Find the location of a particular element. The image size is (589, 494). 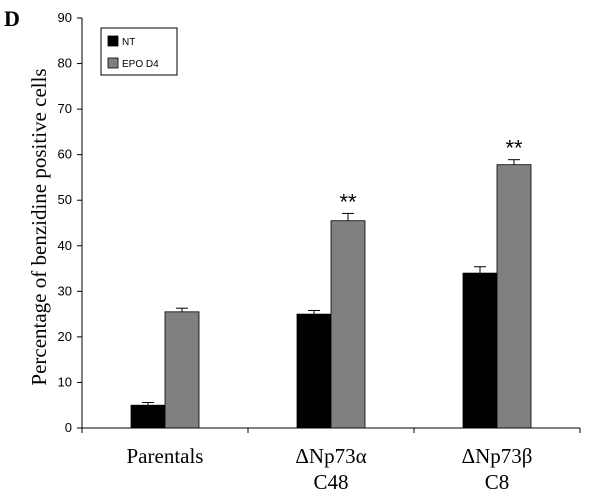

x-category-label: C8 is located at coordinates (497, 482).